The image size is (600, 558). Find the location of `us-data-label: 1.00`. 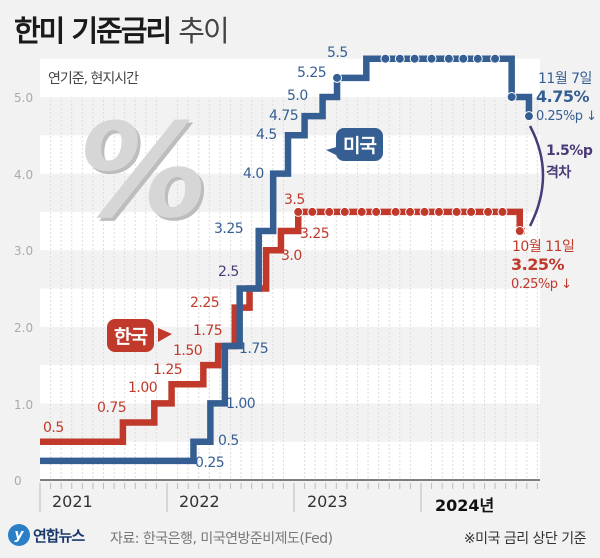

us-data-label: 1.00 is located at coordinates (241, 404).